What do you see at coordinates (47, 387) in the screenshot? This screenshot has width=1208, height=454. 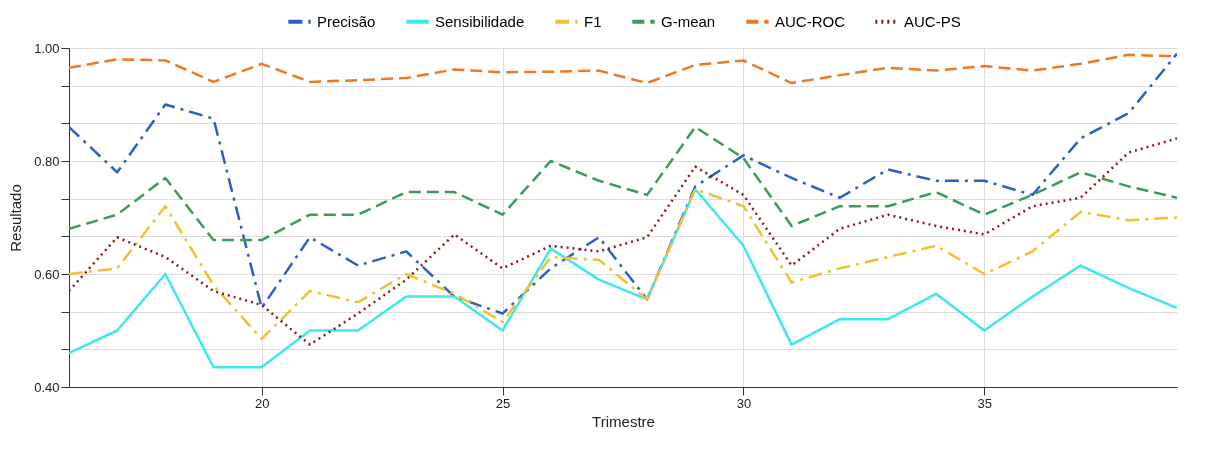 I see `y-tick-label: 0.40` at bounding box center [47, 387].